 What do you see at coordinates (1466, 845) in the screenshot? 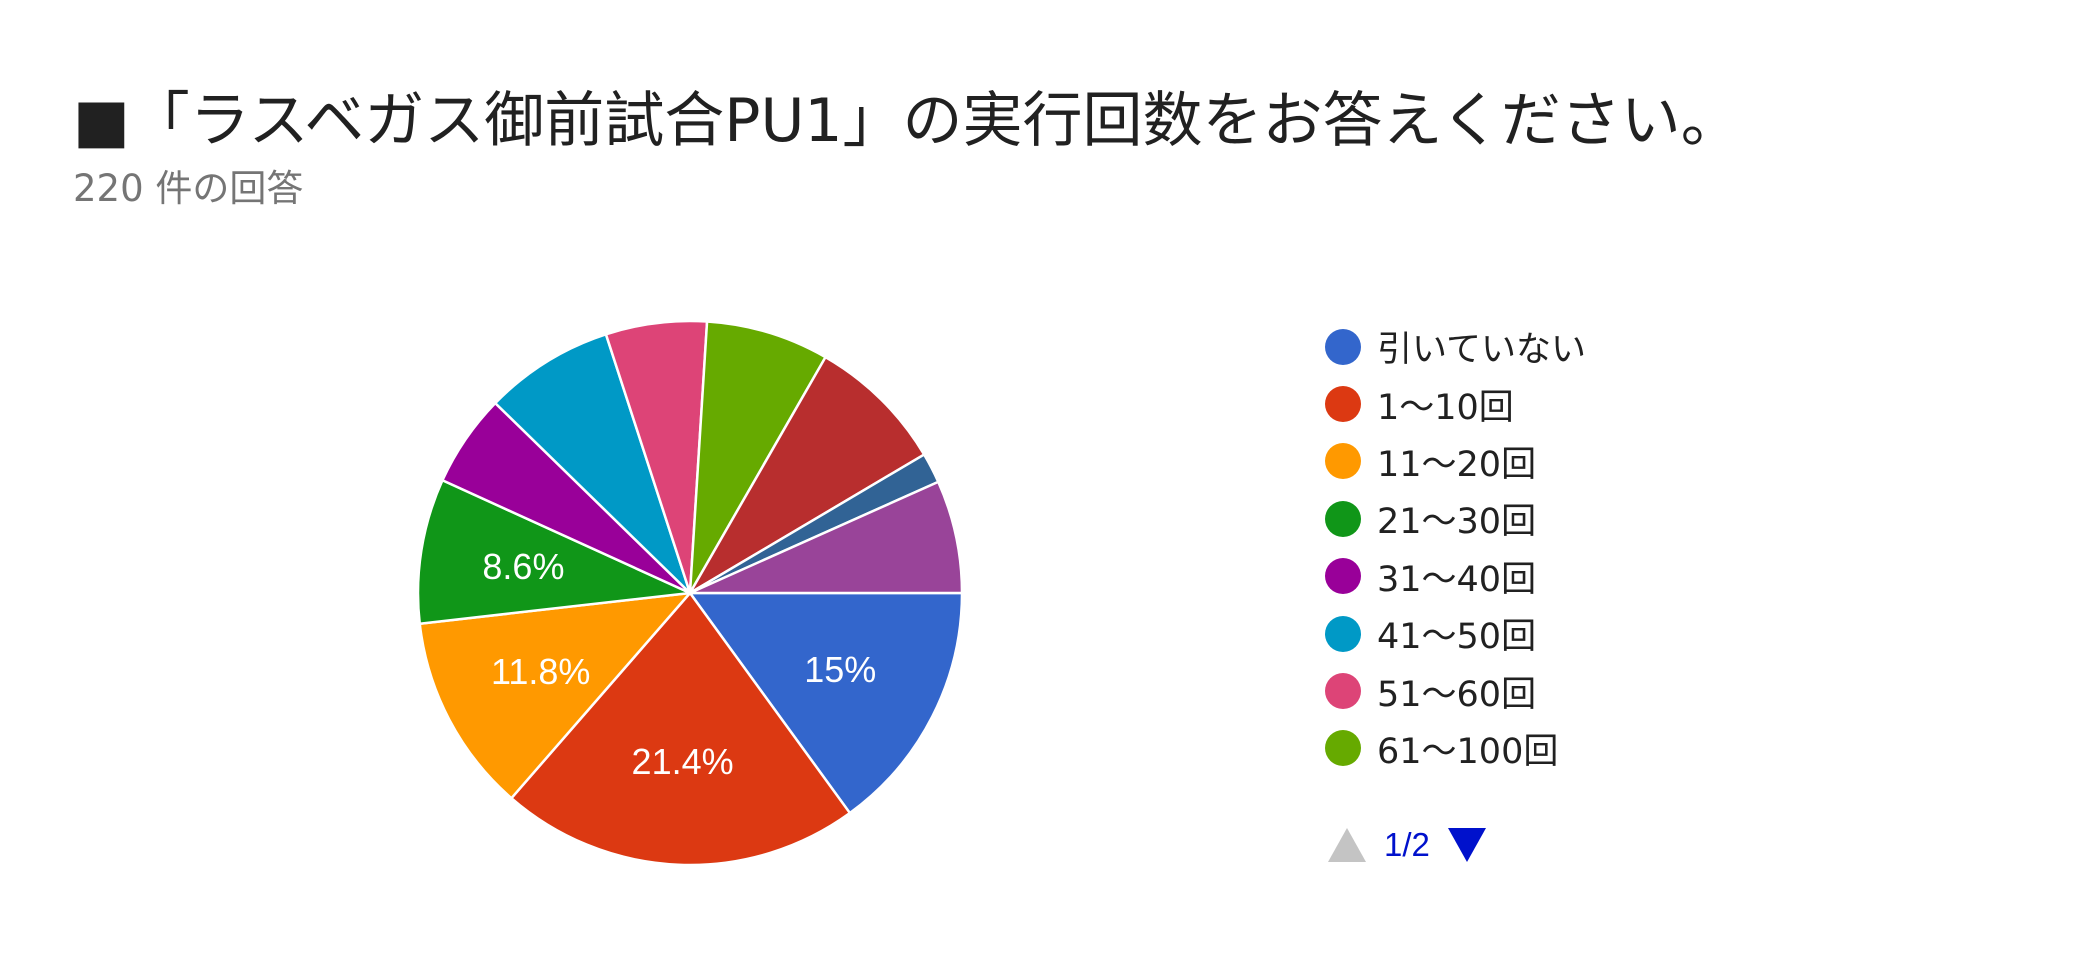
I see `triangle-down-icon` at bounding box center [1466, 845].